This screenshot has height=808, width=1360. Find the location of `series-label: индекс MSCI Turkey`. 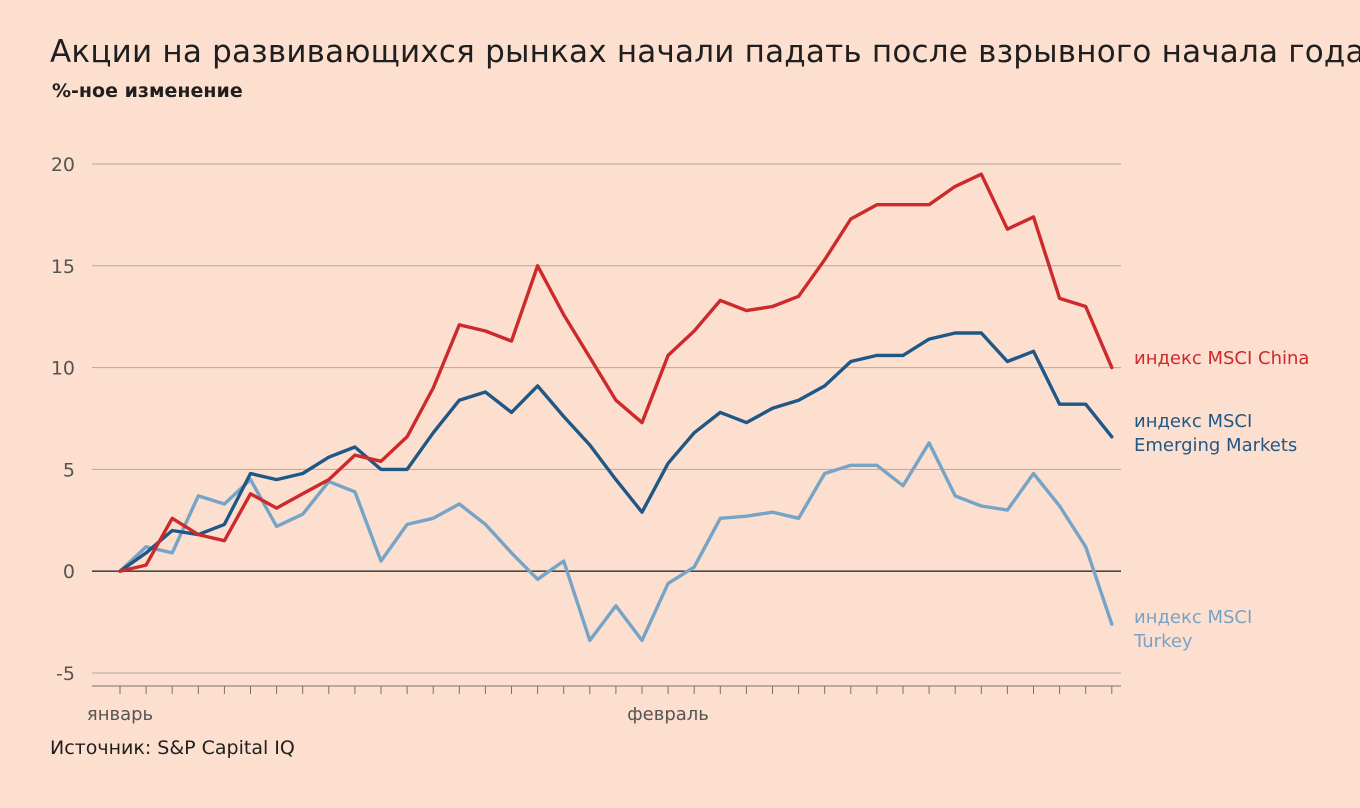

series-label: индекс MSCI Turkey is located at coordinates (1234, 630).